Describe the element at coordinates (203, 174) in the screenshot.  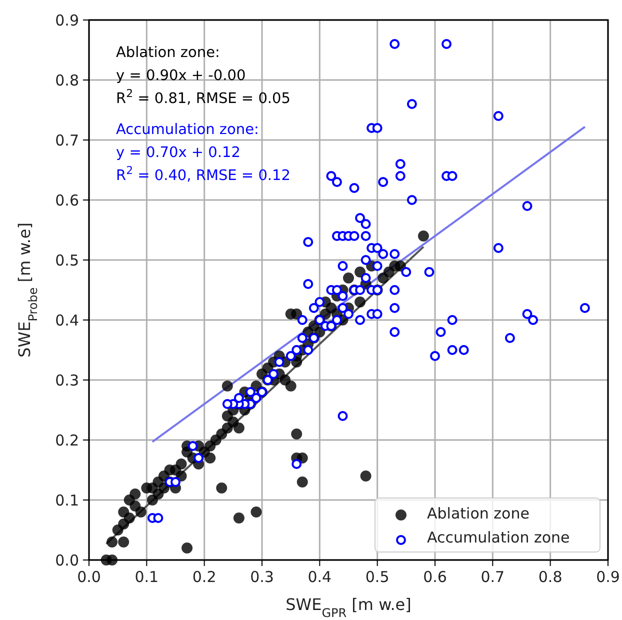
I see `annotation: R$^{2}$ = 0.40, RMSE = 0.12` at that location.